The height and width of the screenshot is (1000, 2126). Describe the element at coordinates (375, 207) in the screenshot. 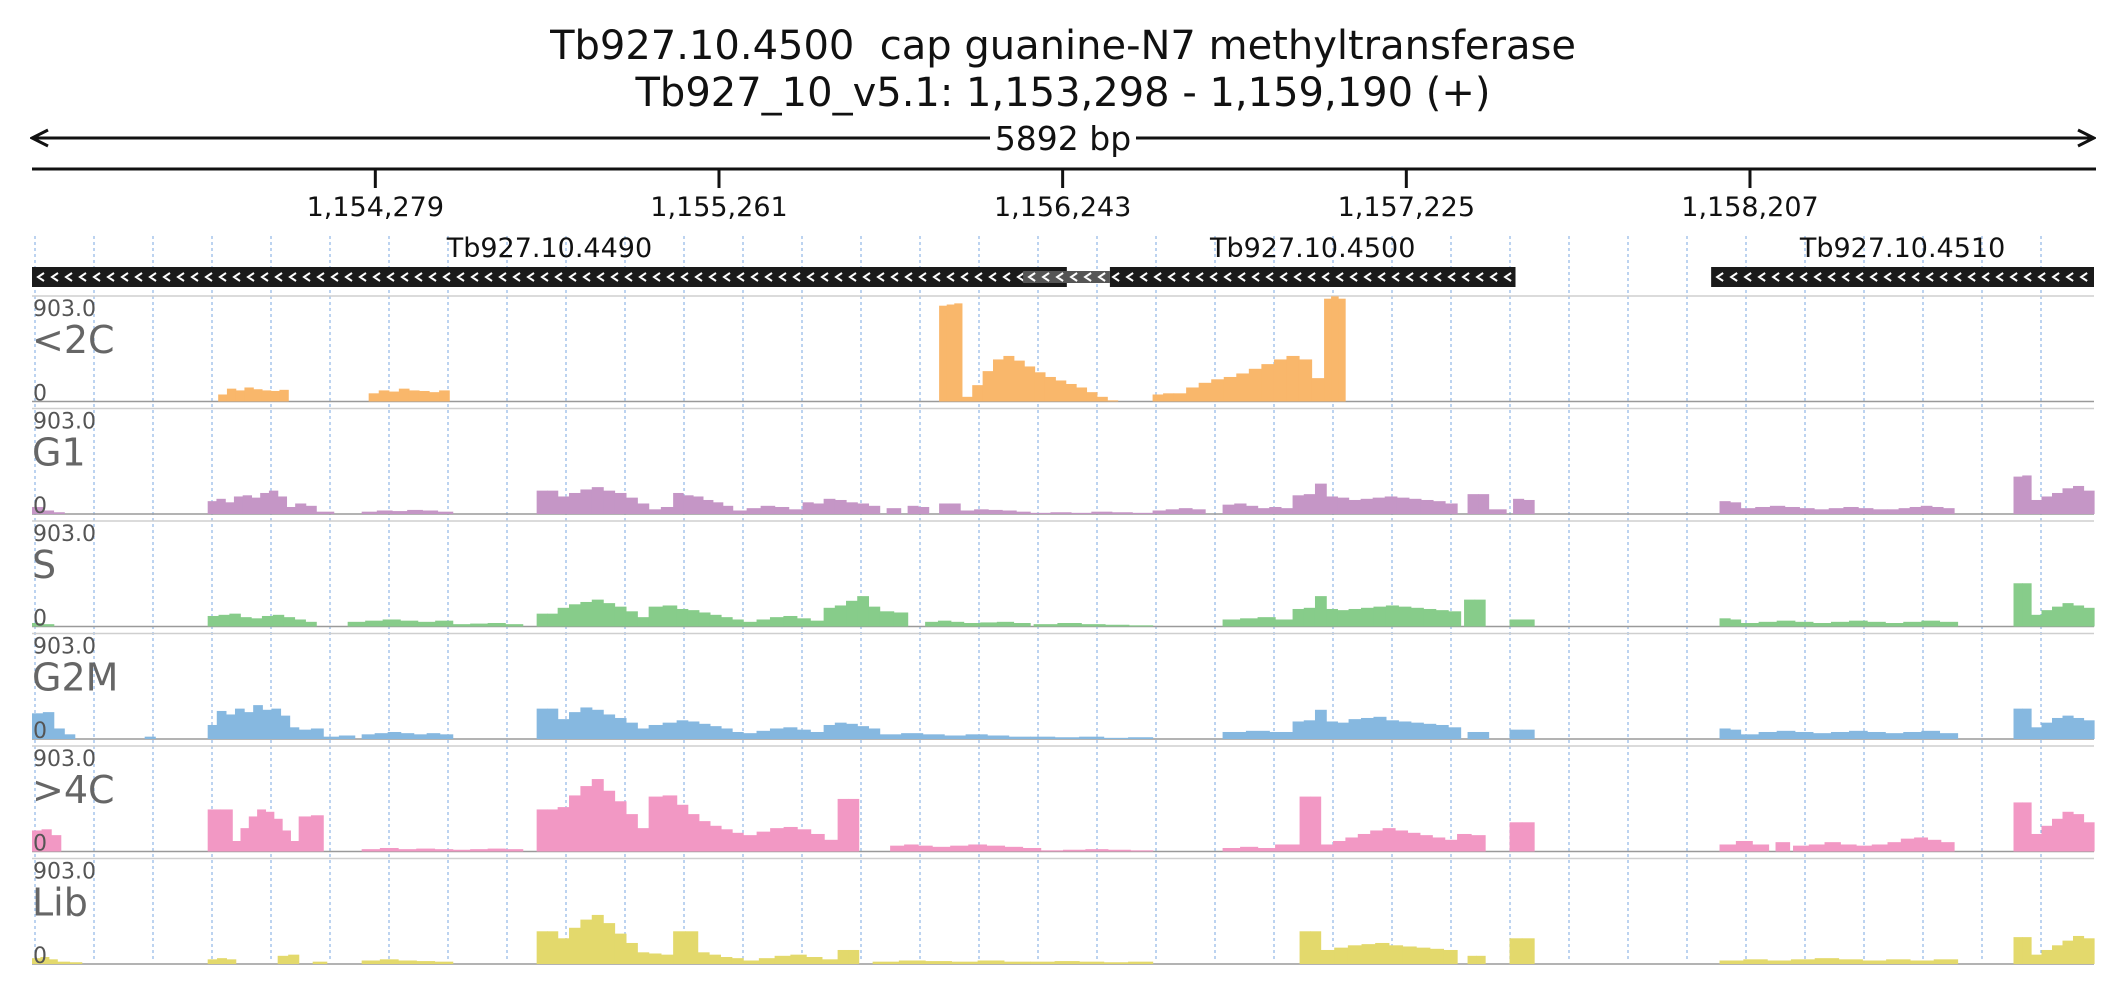

I see `axis-tick-label: 1,154,279` at that location.